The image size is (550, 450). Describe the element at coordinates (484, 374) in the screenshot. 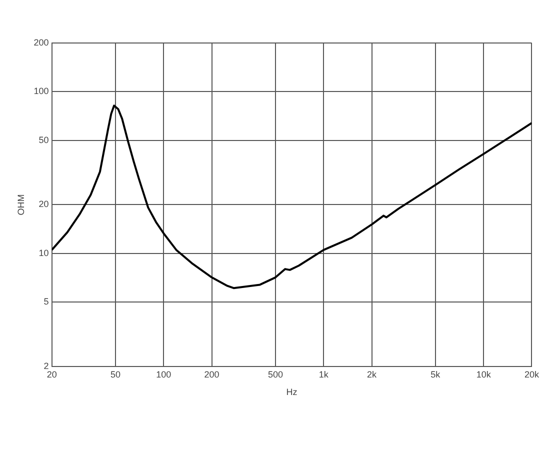

I see `x-tick-label: 10k` at that location.